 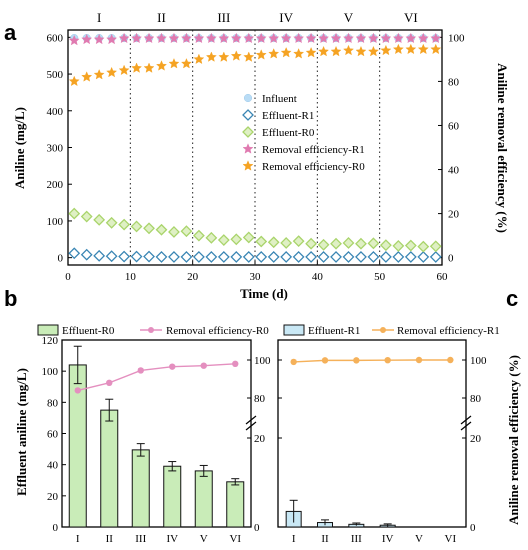 I want to click on effluent-r0-bar, so click(x=109, y=468).